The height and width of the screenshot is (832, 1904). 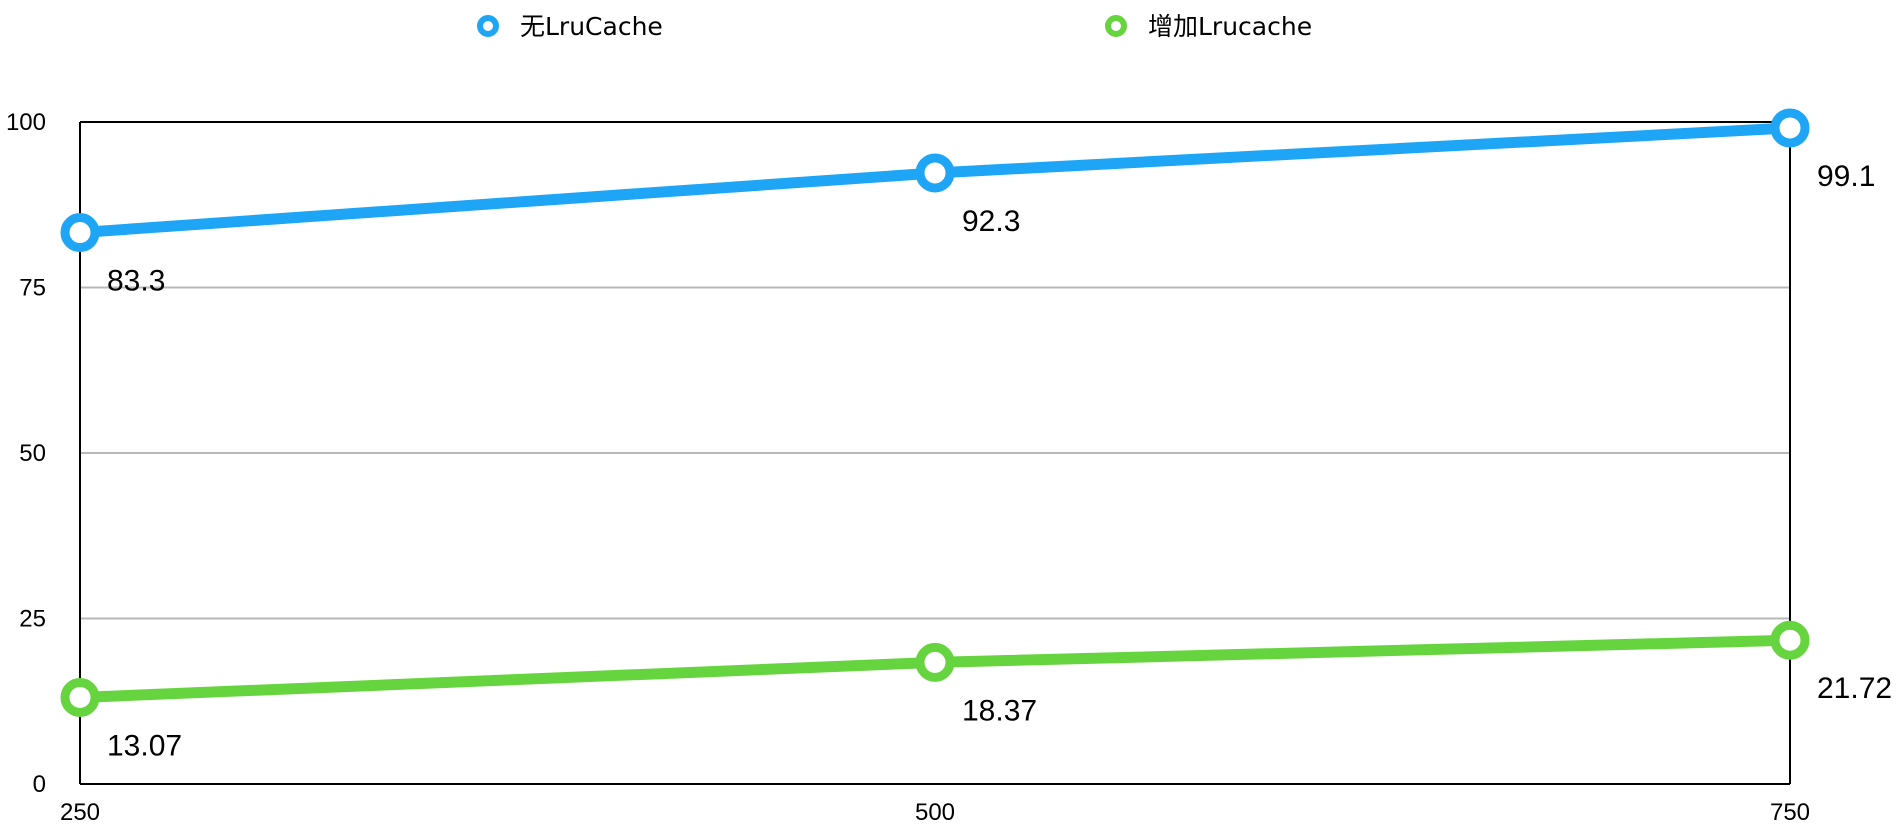 I want to click on x-tick-label: 750, so click(x=1790, y=812).